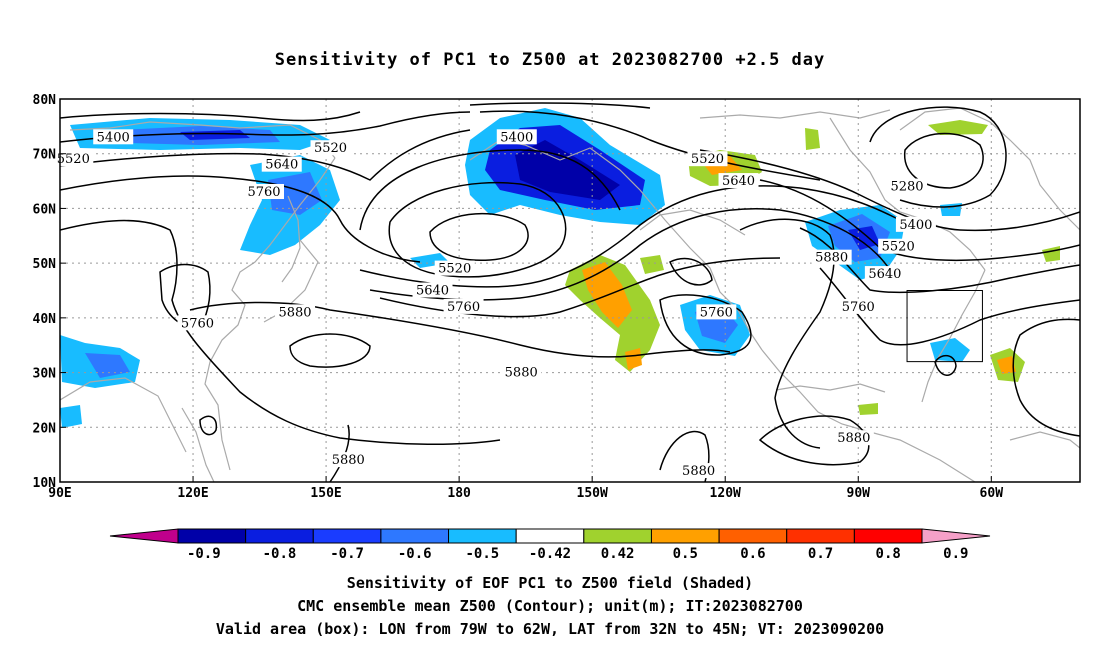 The height and width of the screenshot is (650, 1100). I want to click on lon-tick-label: 120W, so click(725, 493).